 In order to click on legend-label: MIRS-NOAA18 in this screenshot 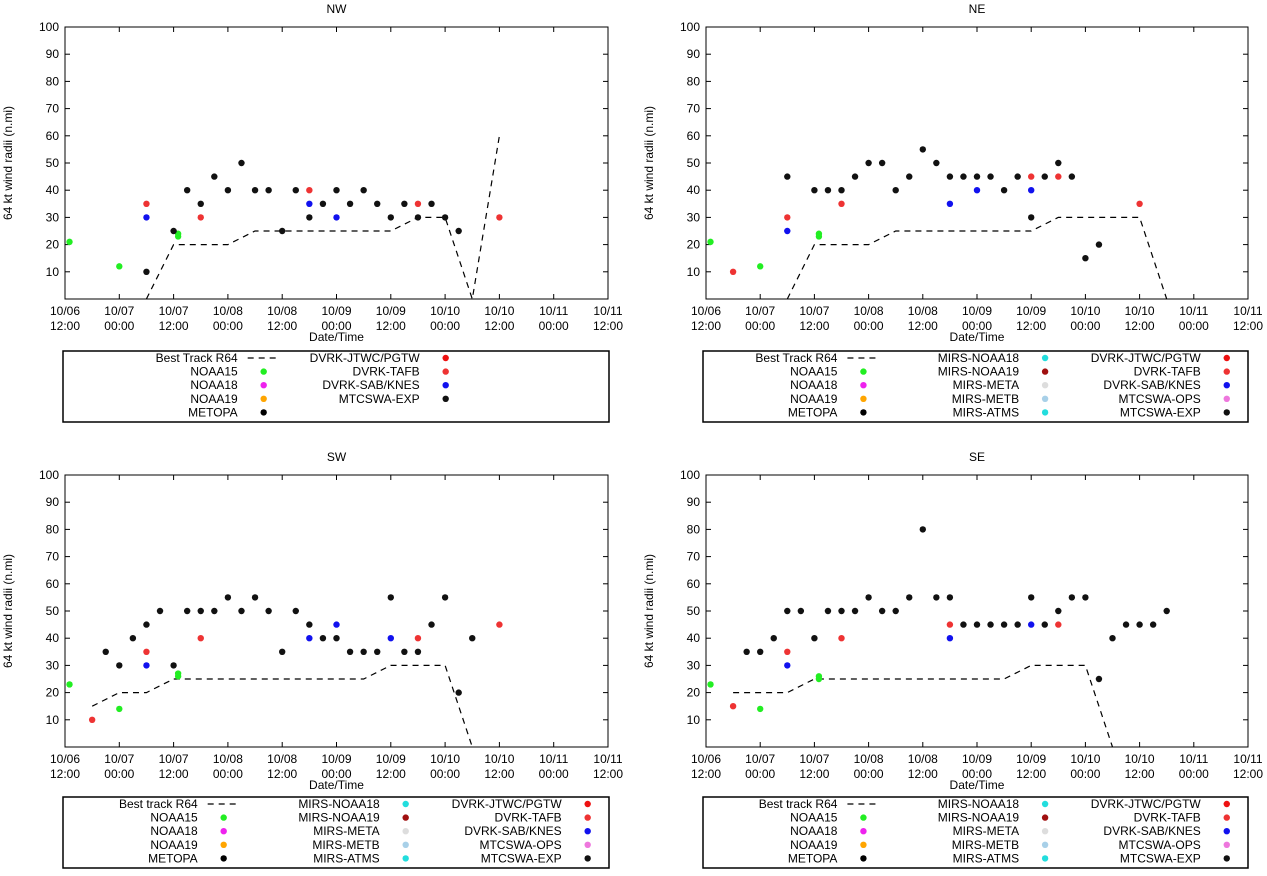, I will do `click(979, 804)`.